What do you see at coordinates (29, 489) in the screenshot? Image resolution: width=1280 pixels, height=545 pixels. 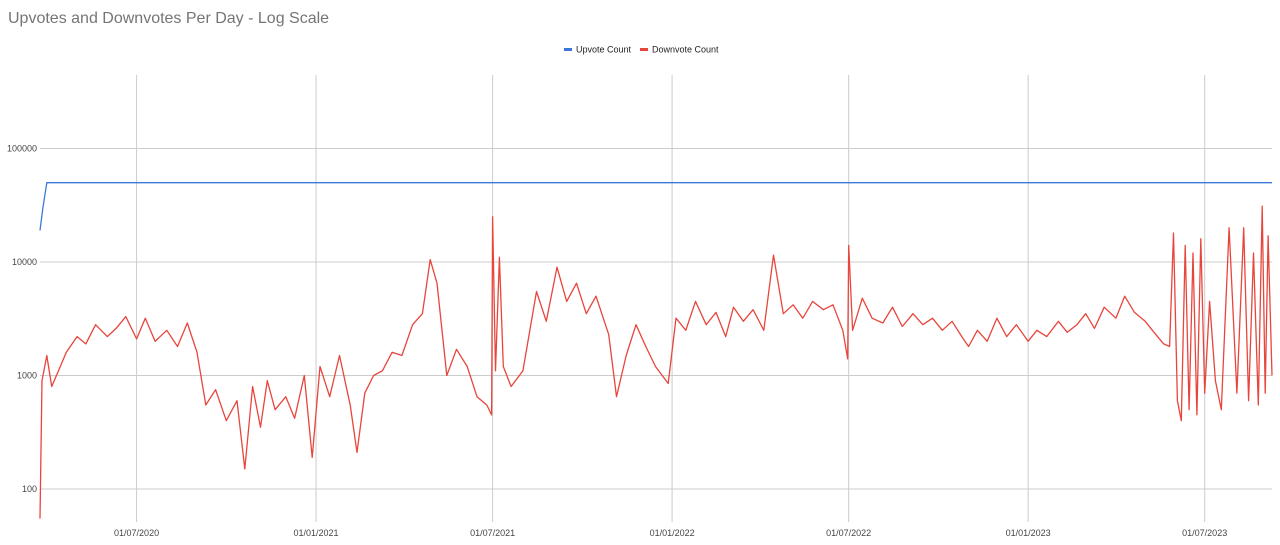 I see `y-tick-label: 100` at bounding box center [29, 489].